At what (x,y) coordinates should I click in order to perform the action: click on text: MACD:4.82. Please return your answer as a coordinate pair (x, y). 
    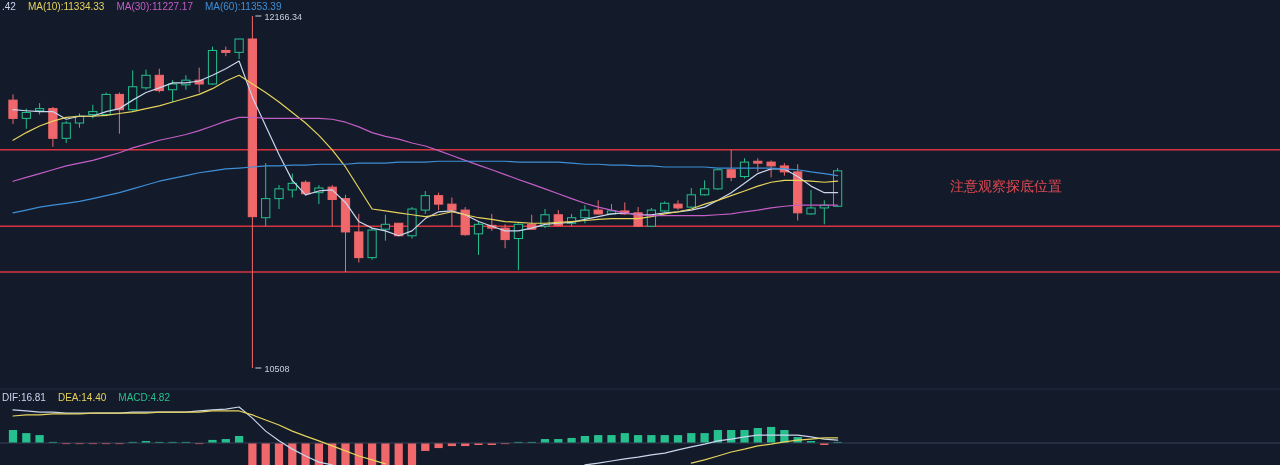
    Looking at the image, I should click on (144, 397).